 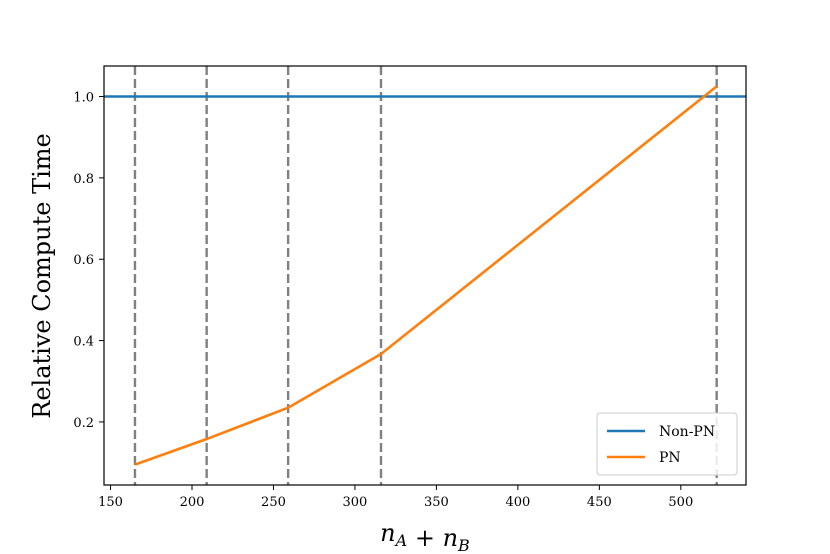 What do you see at coordinates (83, 260) in the screenshot?
I see `y-tick-label-2: 0.6` at bounding box center [83, 260].